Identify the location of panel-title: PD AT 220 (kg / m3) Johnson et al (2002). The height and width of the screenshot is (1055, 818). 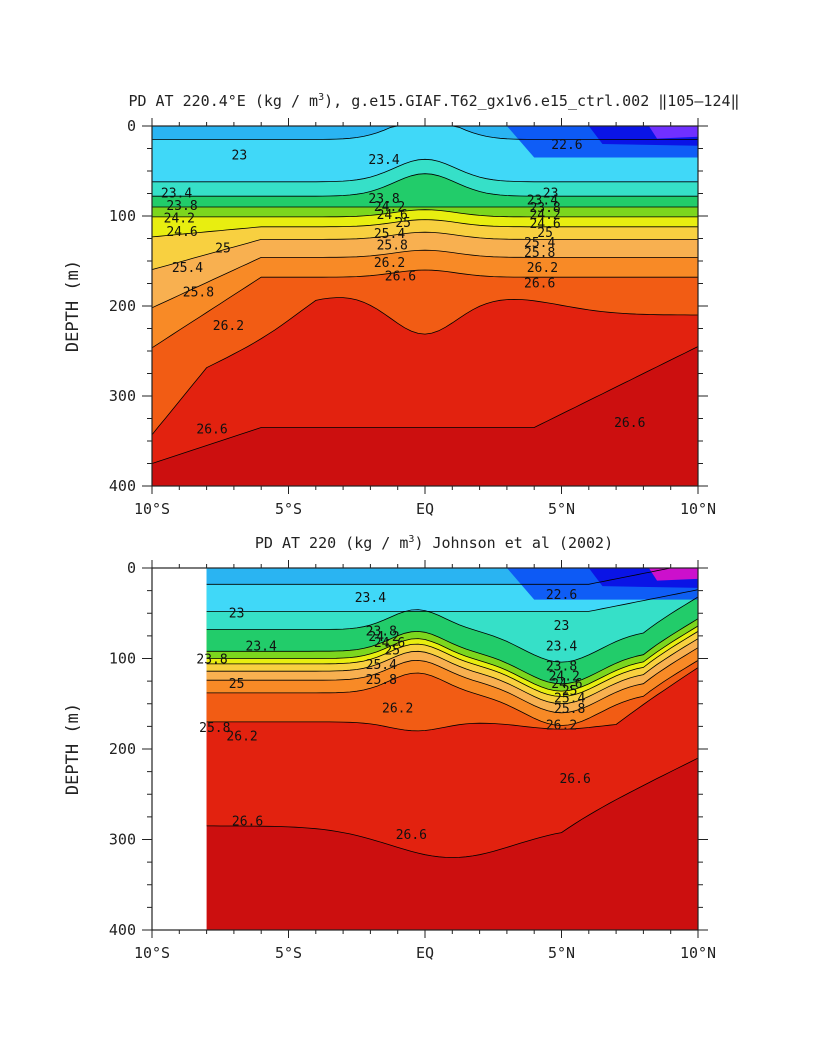
(434, 543).